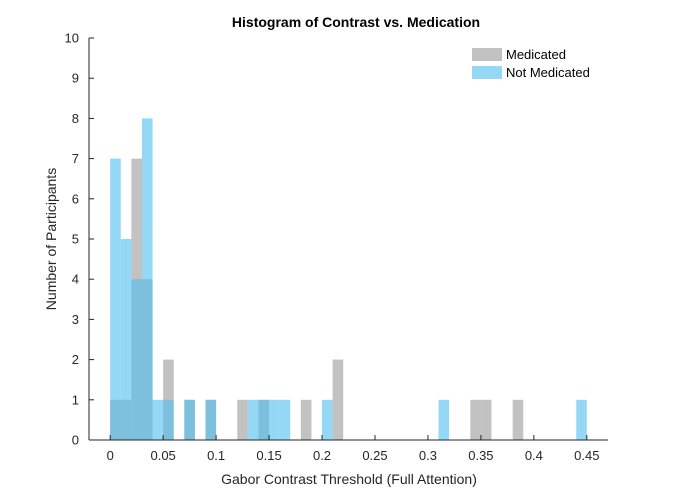 This screenshot has width=674, height=499. What do you see at coordinates (75, 118) in the screenshot?
I see `y-tick-label: 8` at bounding box center [75, 118].